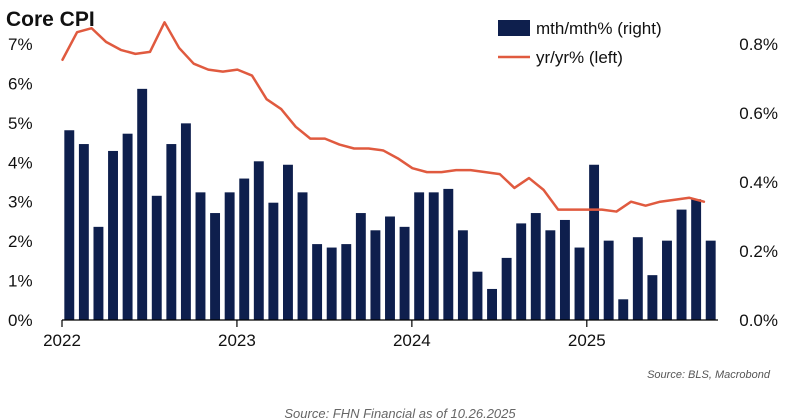  I want to click on right-tick-label: 0.4%, so click(758, 182).